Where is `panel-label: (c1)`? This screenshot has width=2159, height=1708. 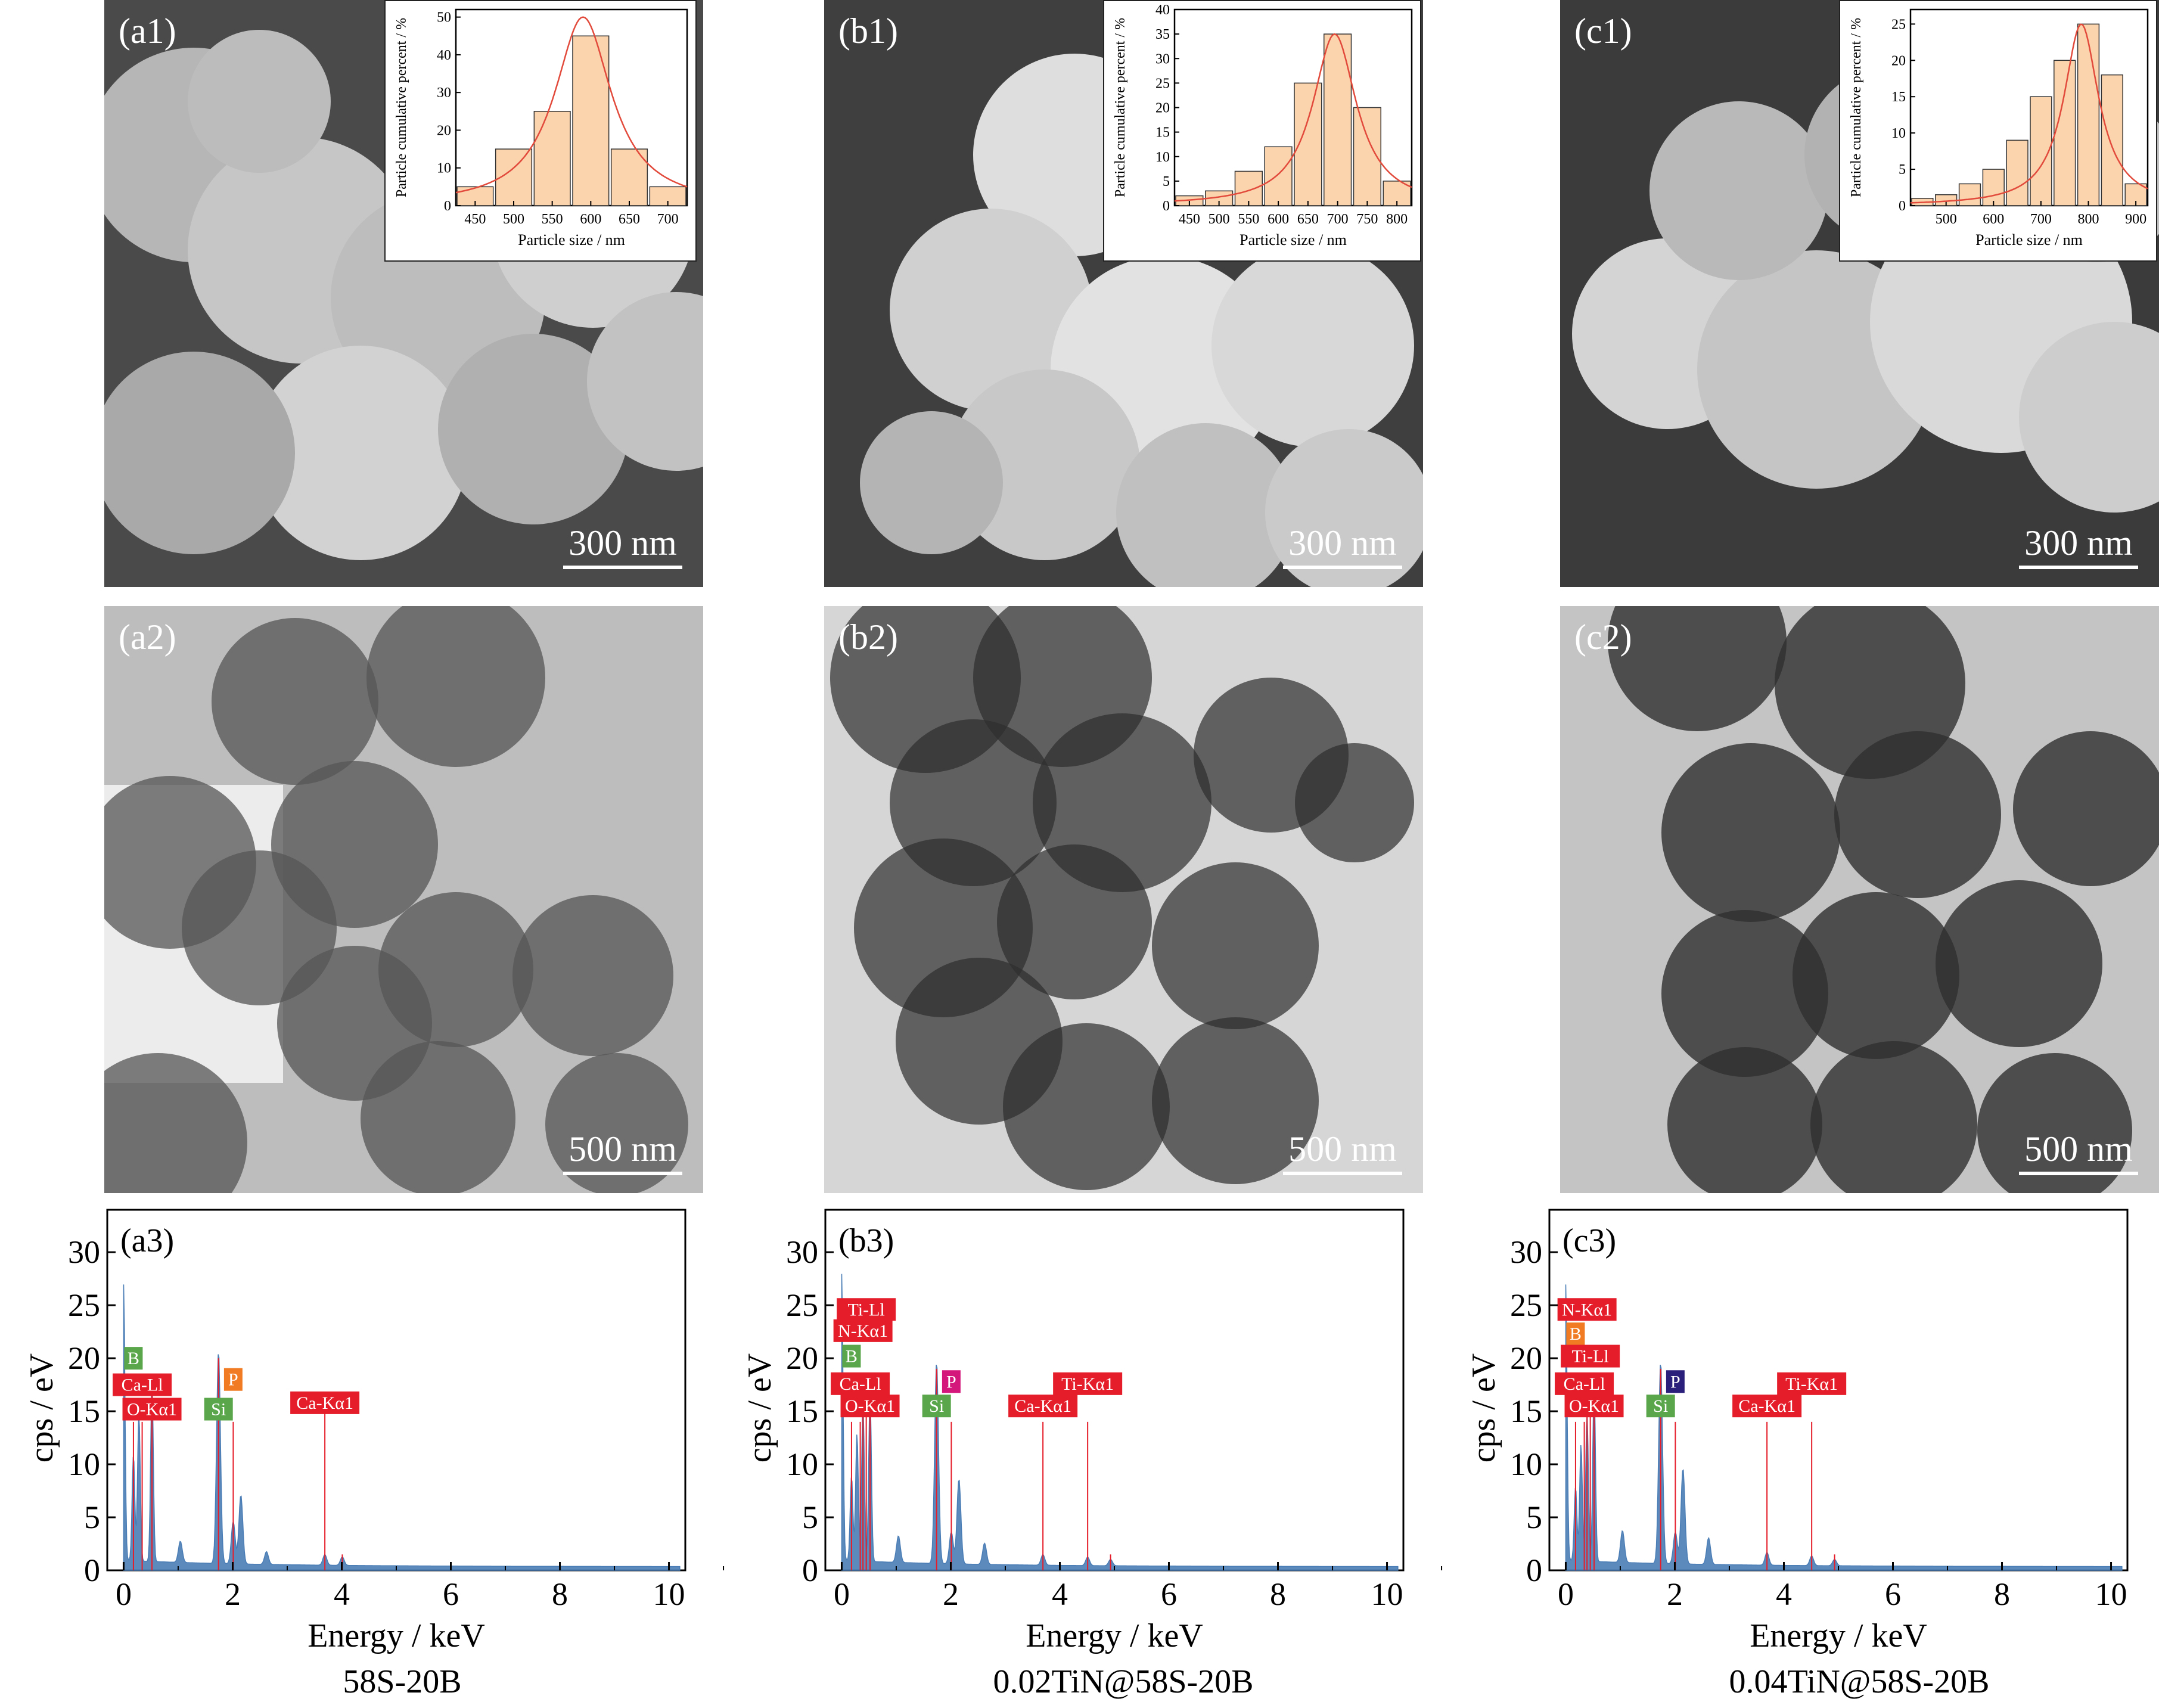 panel-label: (c1) is located at coordinates (1603, 31).